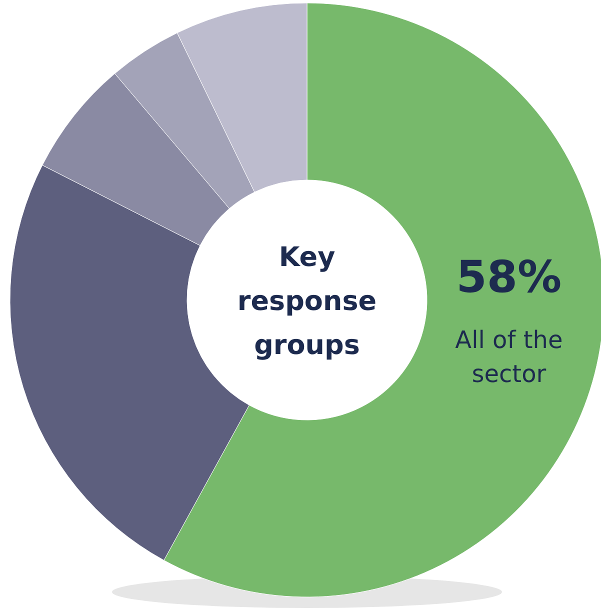 The width and height of the screenshot is (601, 612). I want to click on data-label: 58%, so click(509, 277).